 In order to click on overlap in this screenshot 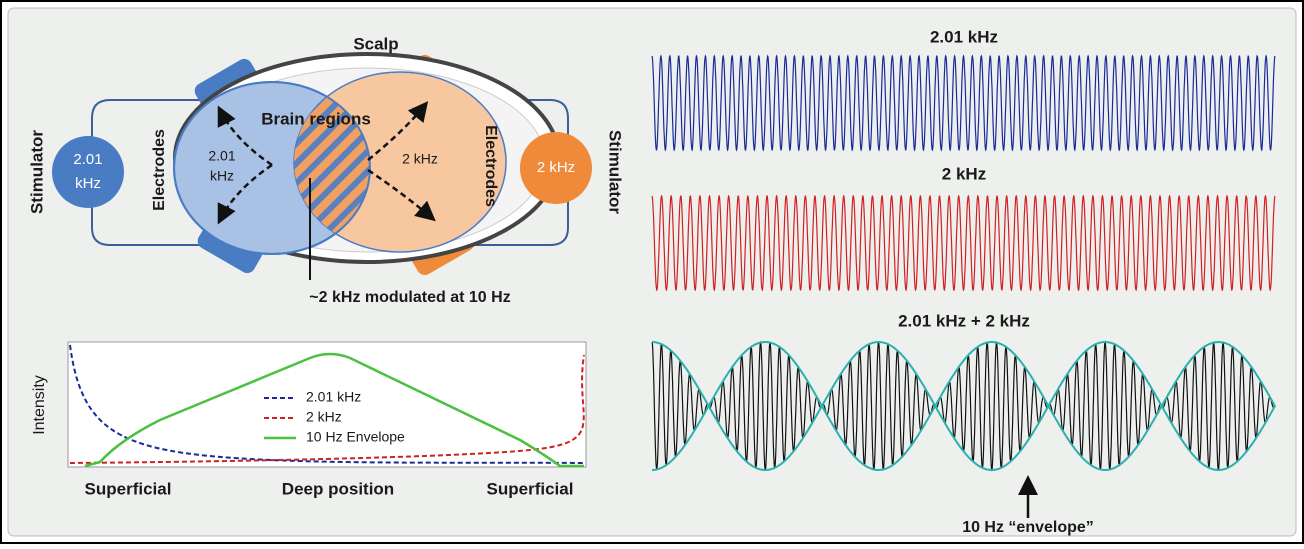, I will do `click(332, 167)`.